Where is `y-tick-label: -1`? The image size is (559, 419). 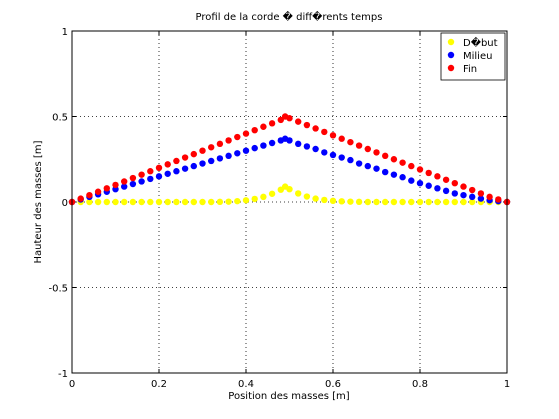 y-tick-label: -1 is located at coordinates (63, 374).